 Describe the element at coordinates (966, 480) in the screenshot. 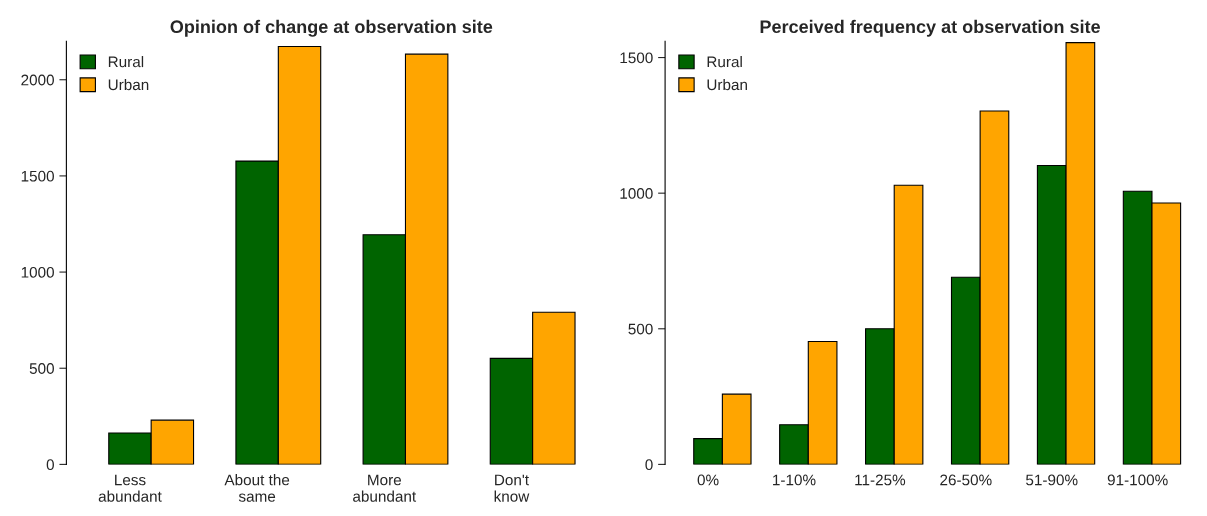

I see `x-tick-label: 26-50%` at that location.